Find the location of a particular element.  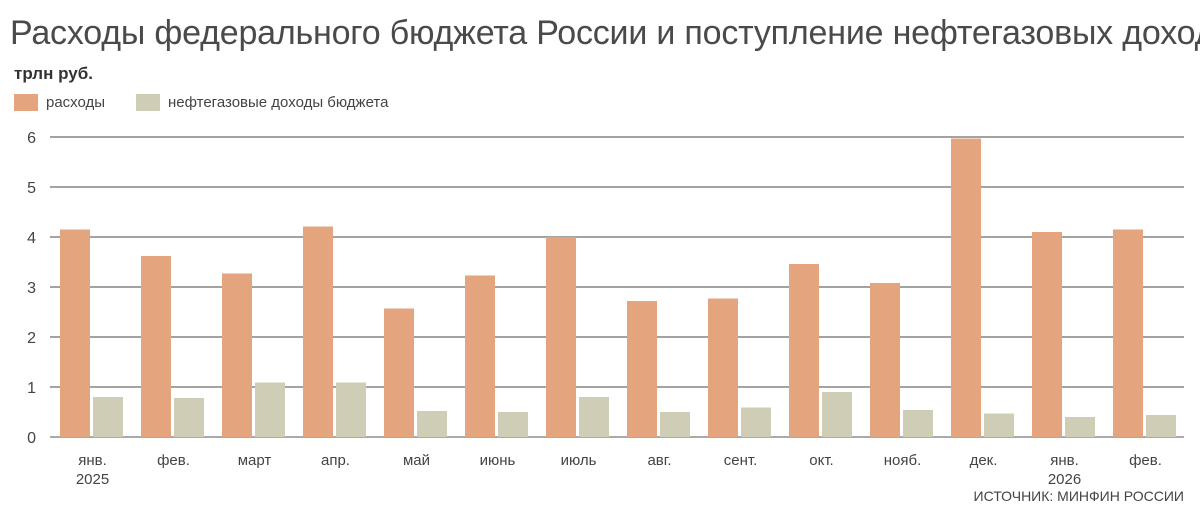

x-tick-label: май is located at coordinates (416, 460).